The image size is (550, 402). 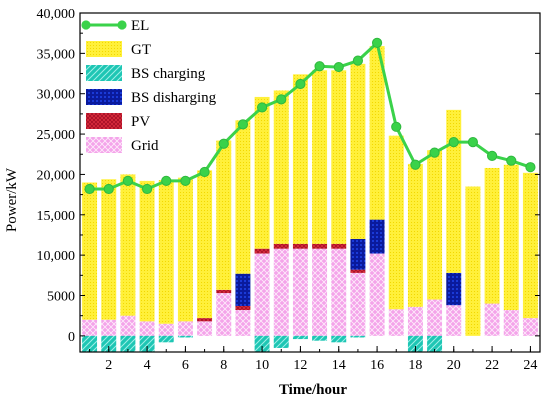 I want to click on x-tick-label: 20, so click(x=454, y=365).